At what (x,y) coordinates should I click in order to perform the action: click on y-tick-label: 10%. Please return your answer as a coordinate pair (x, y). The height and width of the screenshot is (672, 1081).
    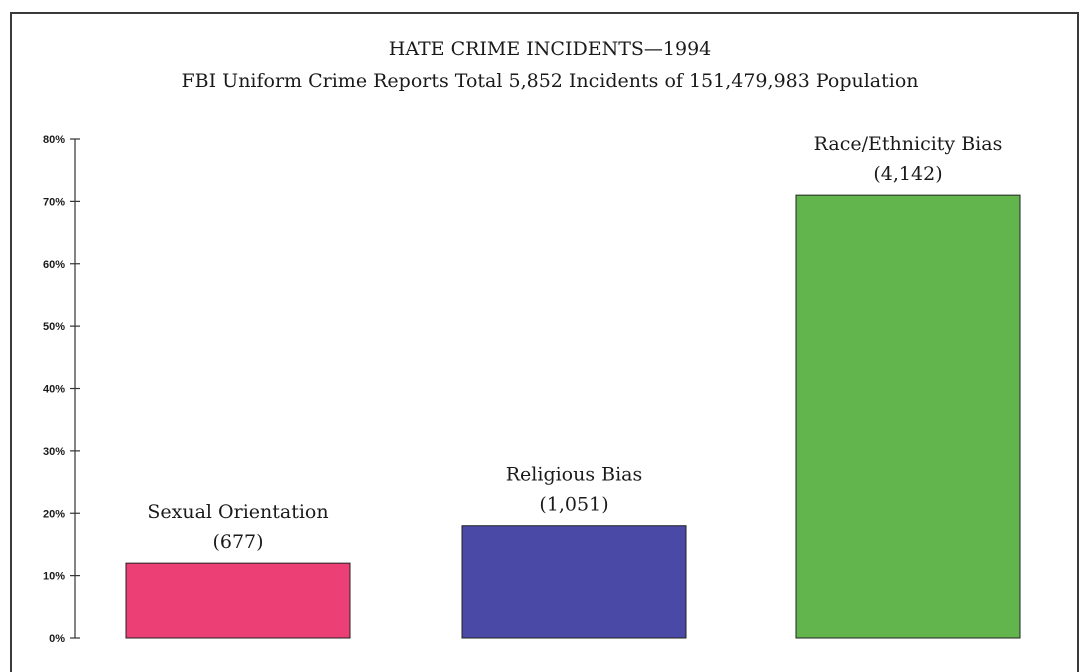
    Looking at the image, I should click on (54, 577).